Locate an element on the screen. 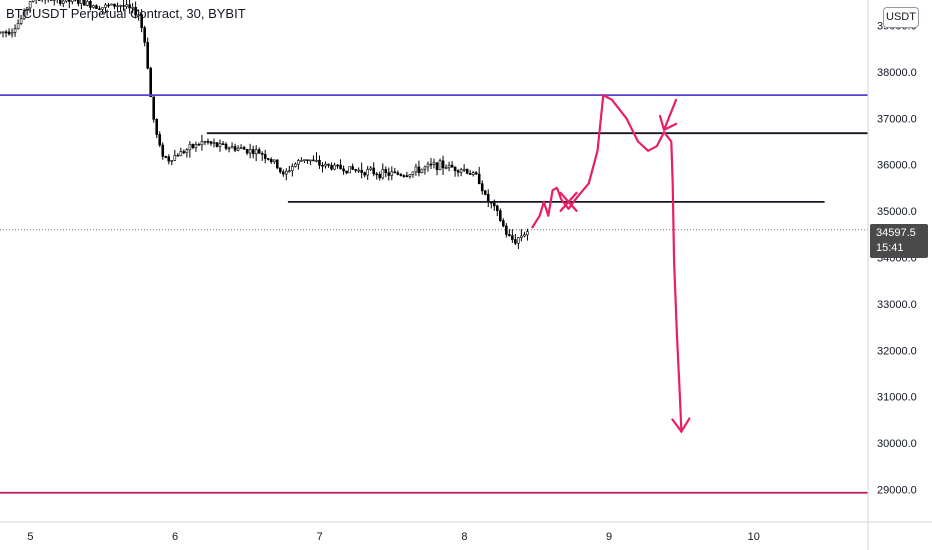 This screenshot has height=550, width=932. bar-countdown: 15:41 is located at coordinates (890, 248).